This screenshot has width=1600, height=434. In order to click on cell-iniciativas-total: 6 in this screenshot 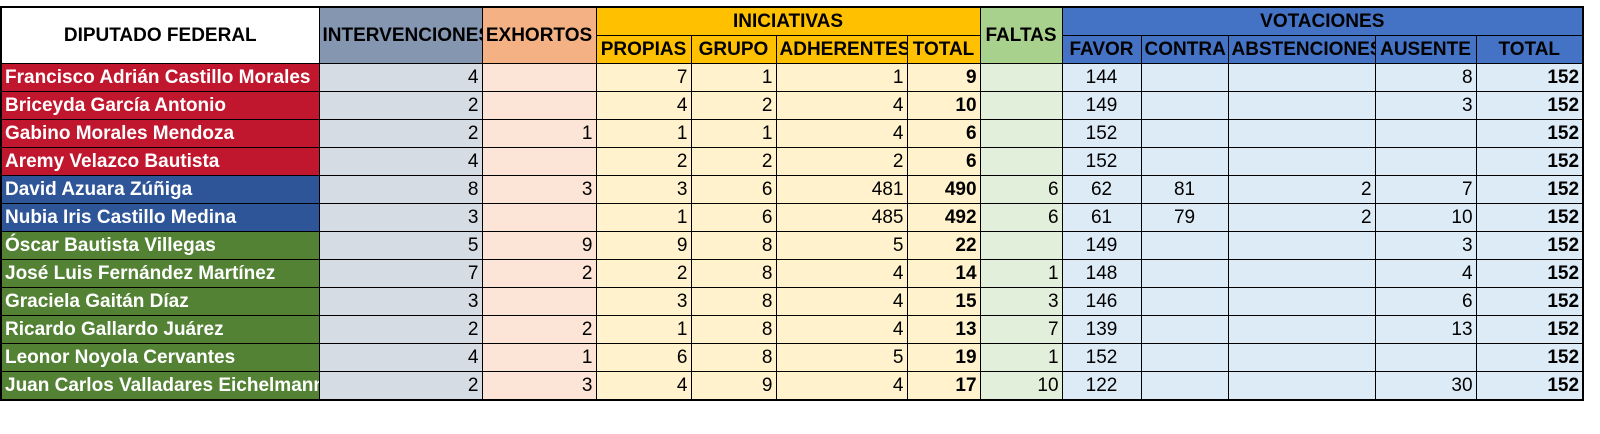, I will do `click(943, 133)`.